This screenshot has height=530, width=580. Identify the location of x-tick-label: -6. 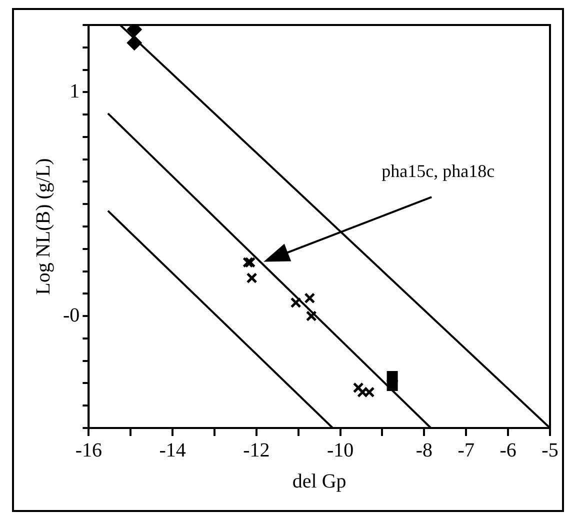
(508, 450).